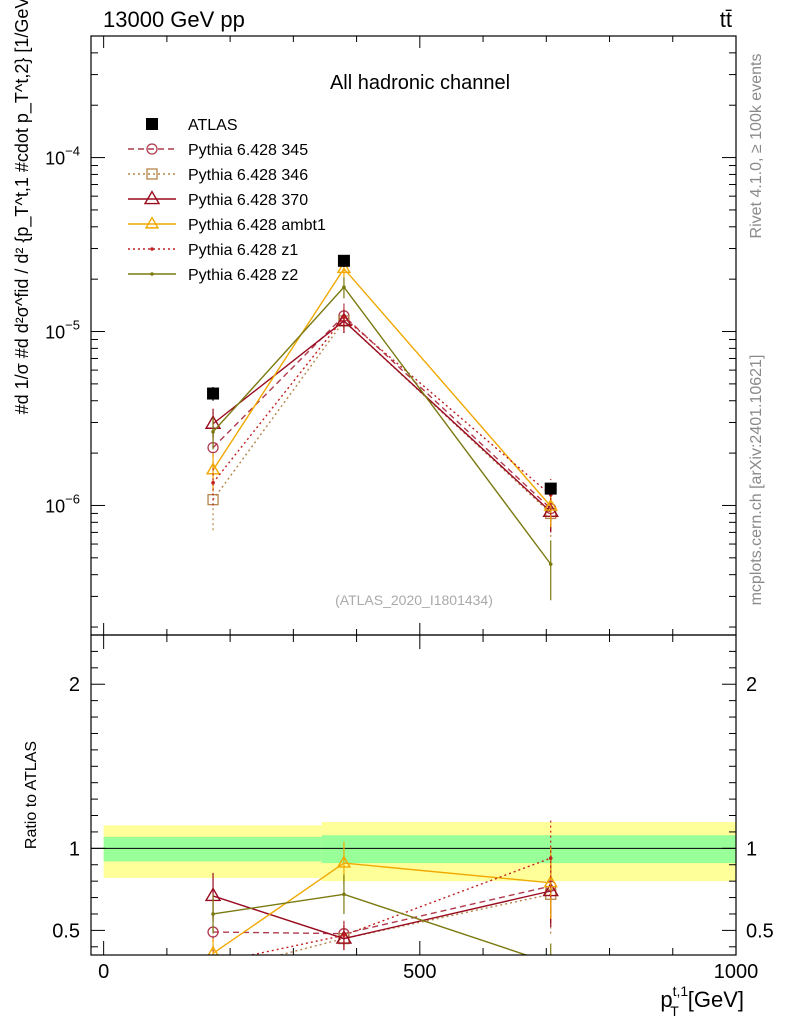  I want to click on ratio-x-tick-label: 1000, so click(736, 972).